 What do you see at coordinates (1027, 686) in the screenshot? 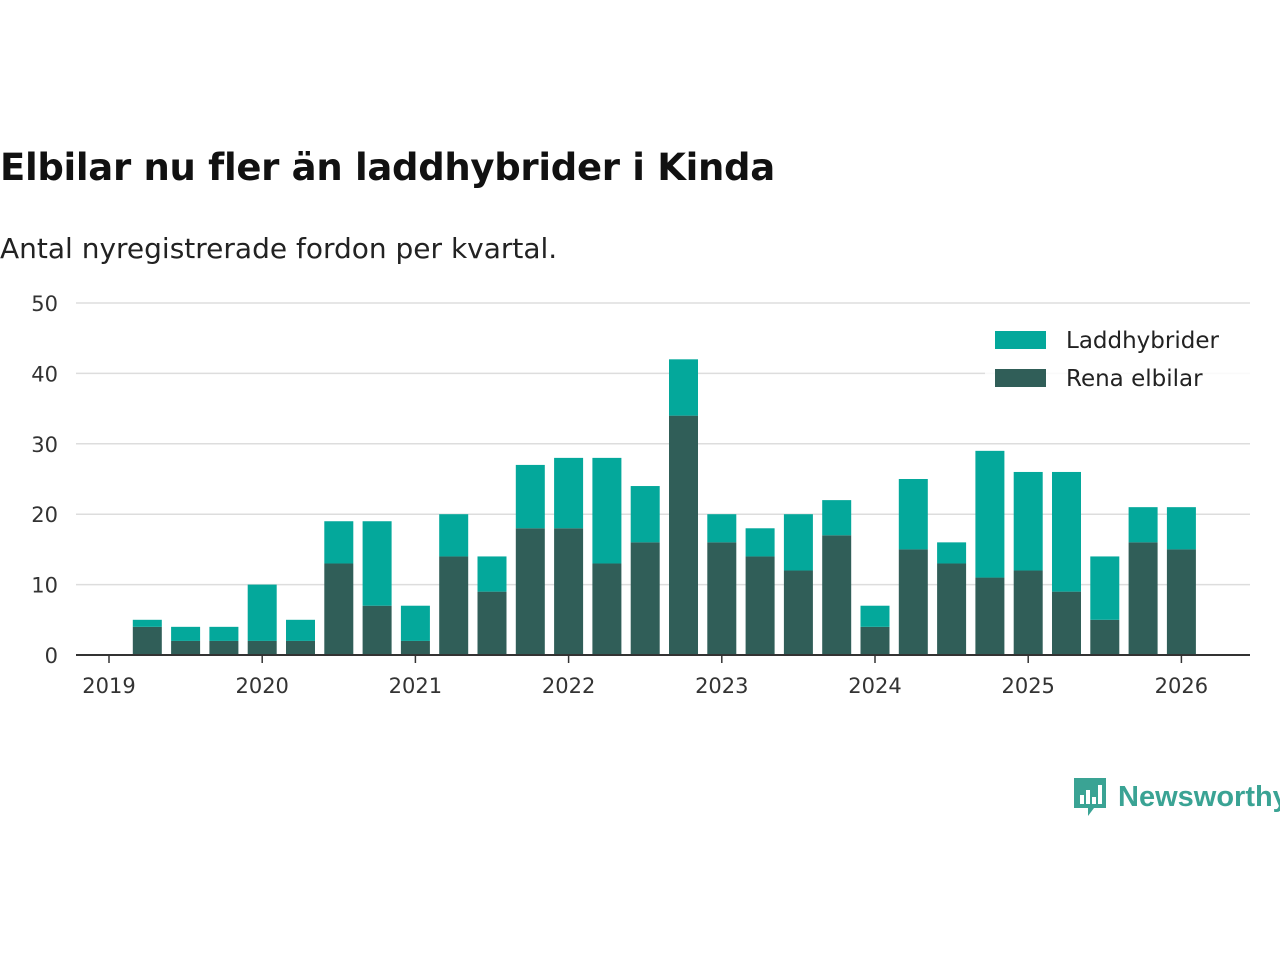
I see `x-tick-label: 2025` at bounding box center [1027, 686].